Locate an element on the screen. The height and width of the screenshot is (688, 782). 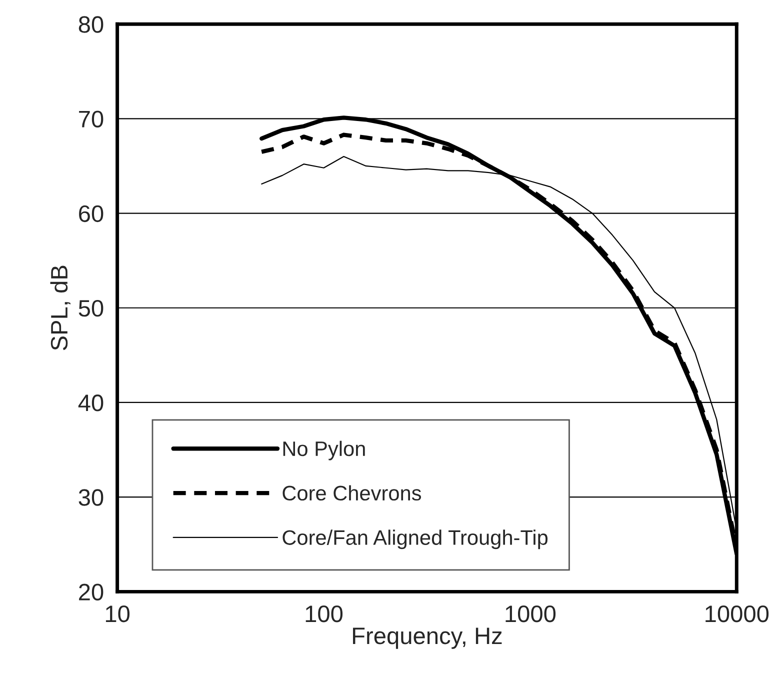
legend-label: Core/Fan Aligned Trough-Tip is located at coordinates (415, 540).